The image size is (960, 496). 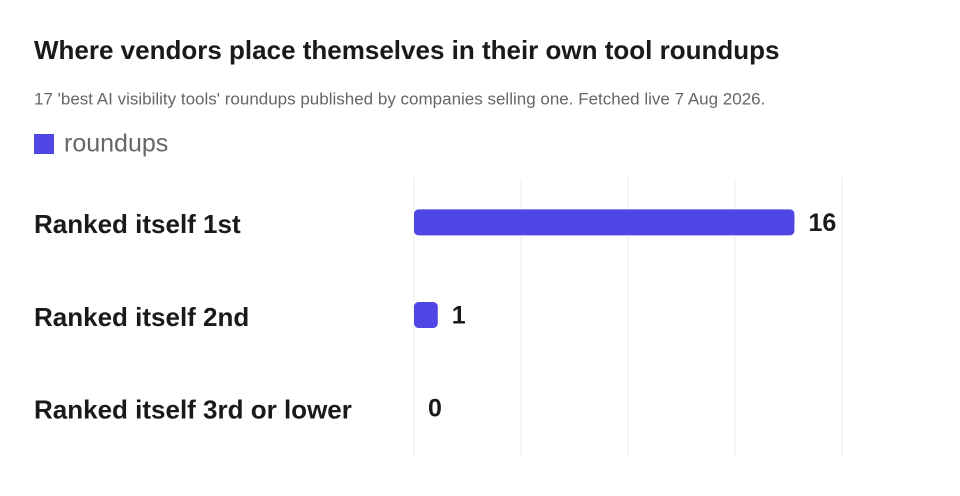 I want to click on legend-label: roundups, so click(x=116, y=144).